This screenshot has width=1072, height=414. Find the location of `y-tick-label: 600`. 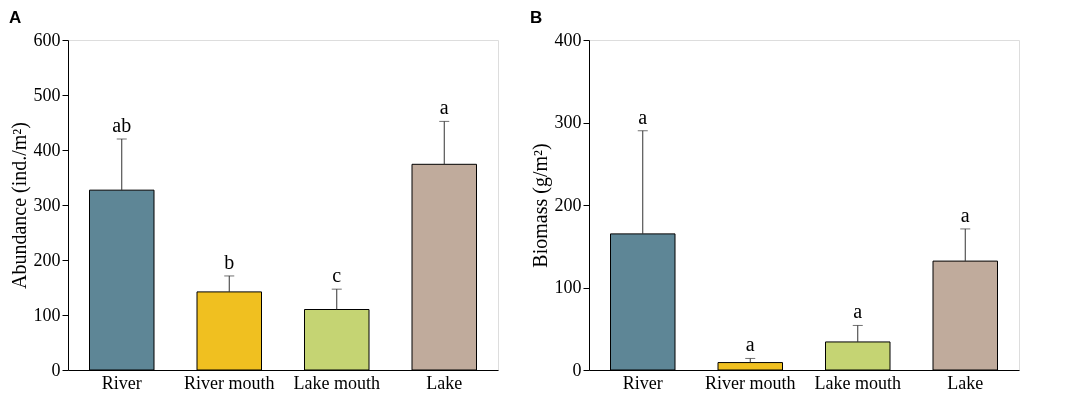

y-tick-label: 600 is located at coordinates (47, 39).